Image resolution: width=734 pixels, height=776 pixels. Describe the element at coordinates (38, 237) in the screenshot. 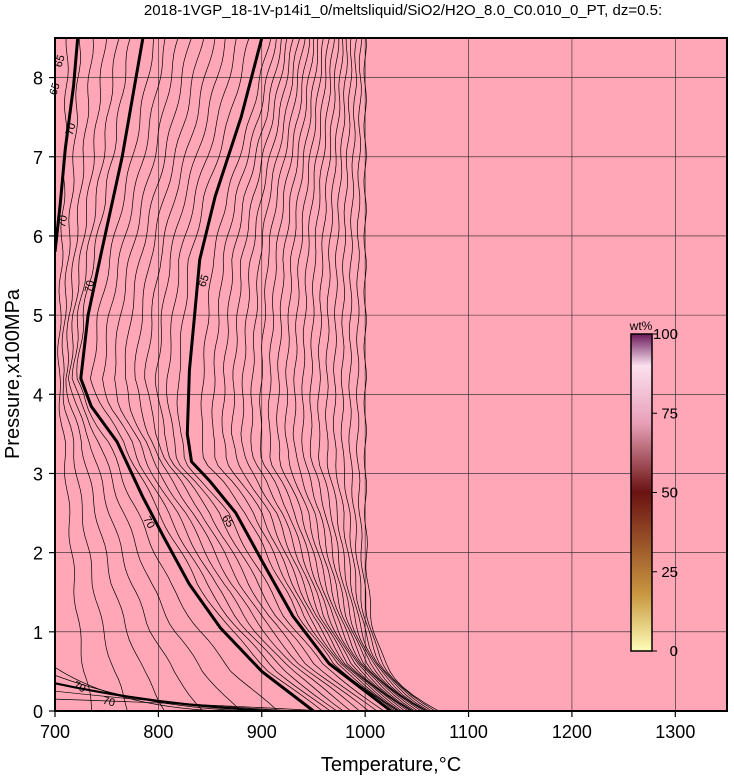

I see `y-tick-label: 6` at that location.